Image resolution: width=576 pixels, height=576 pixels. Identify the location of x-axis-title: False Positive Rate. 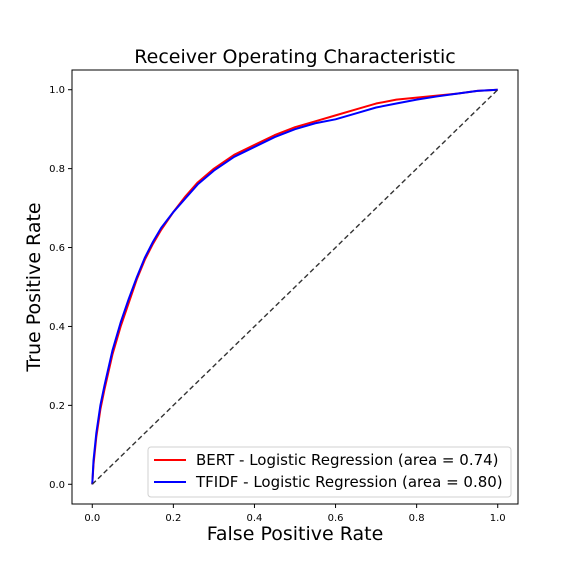
(295, 534).